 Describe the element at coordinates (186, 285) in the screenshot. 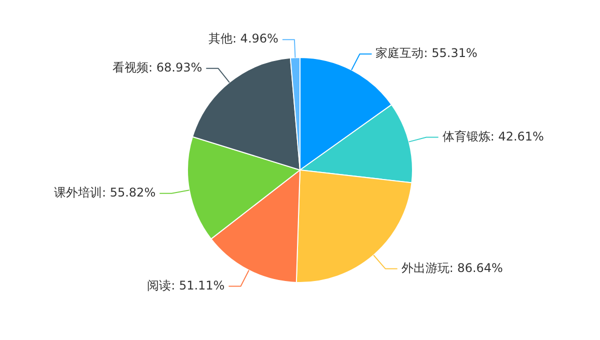

I see `slice-label: 阅读: 51.11%` at that location.